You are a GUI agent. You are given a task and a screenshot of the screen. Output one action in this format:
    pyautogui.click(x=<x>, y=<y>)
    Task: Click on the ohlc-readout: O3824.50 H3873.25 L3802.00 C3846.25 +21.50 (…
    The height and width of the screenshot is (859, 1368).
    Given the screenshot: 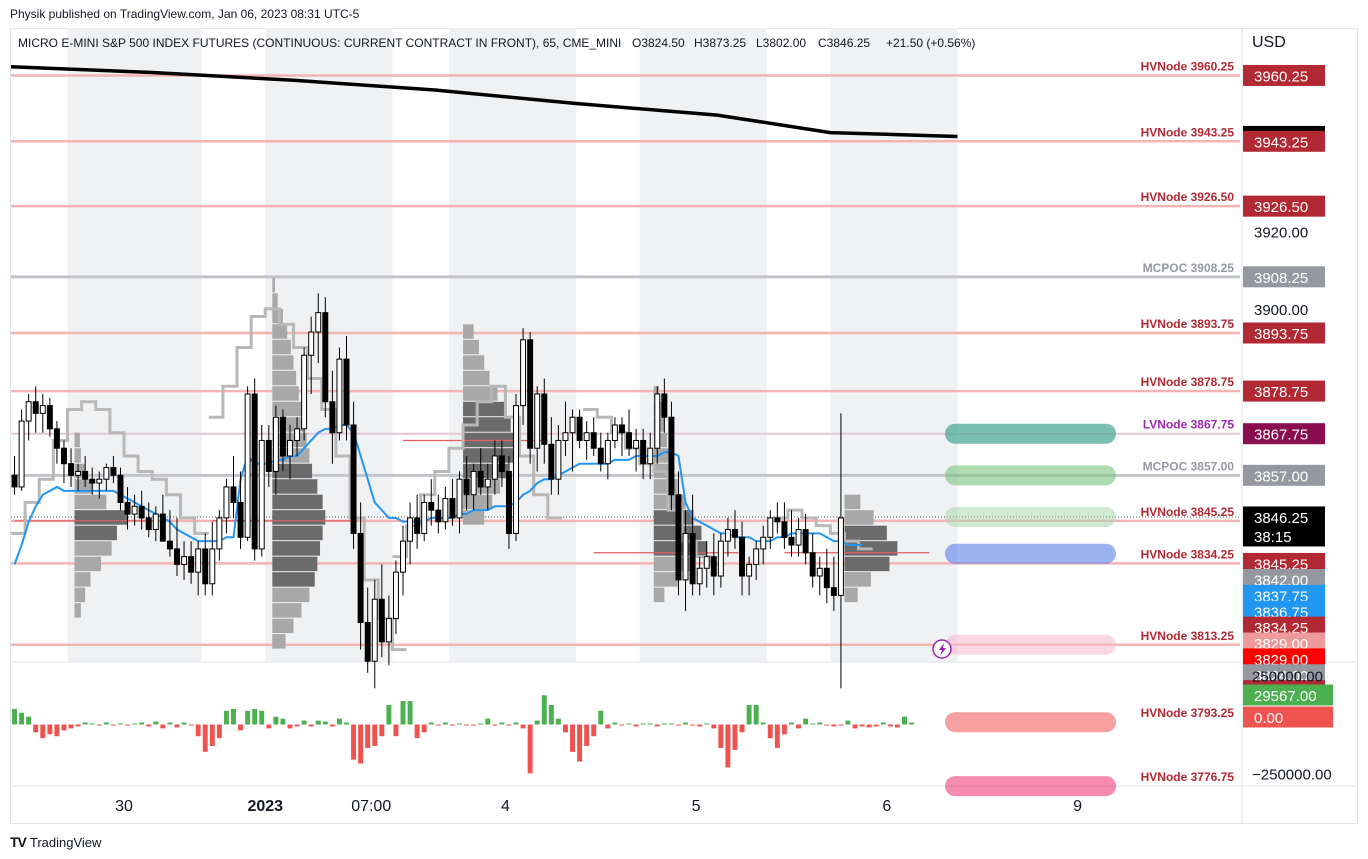 What is the action you would take?
    pyautogui.click(x=803, y=43)
    